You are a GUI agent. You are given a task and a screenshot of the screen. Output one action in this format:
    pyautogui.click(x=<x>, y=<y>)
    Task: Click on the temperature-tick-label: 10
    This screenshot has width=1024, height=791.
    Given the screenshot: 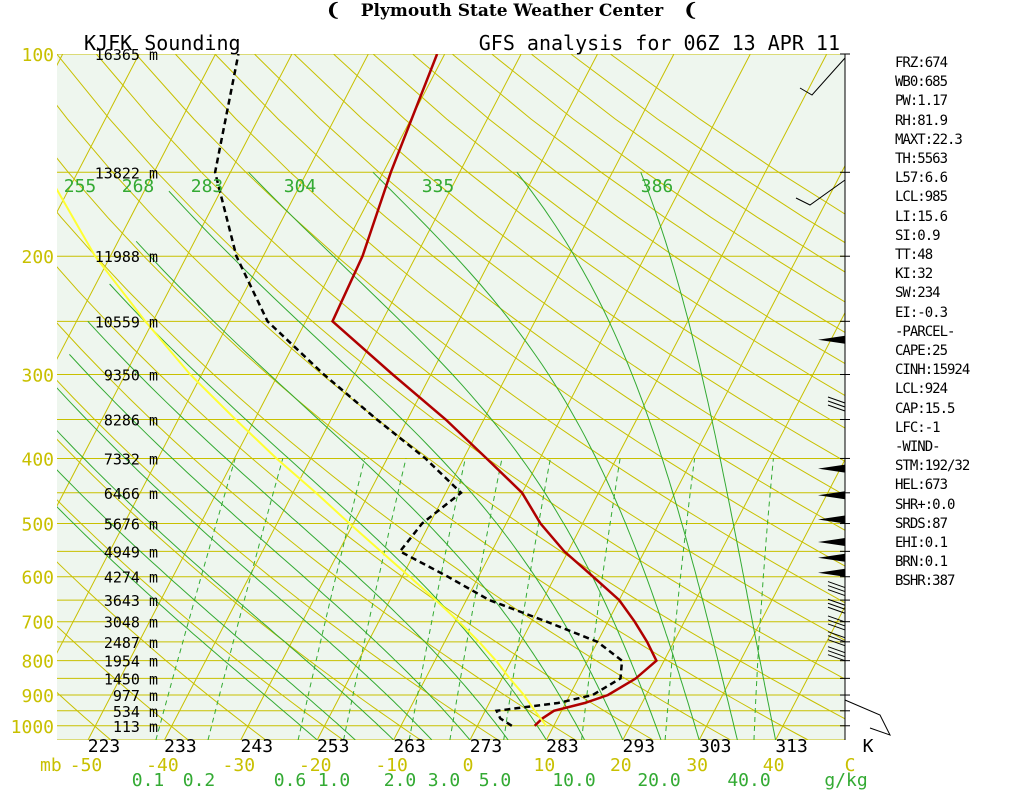 What is the action you would take?
    pyautogui.click(x=545, y=765)
    